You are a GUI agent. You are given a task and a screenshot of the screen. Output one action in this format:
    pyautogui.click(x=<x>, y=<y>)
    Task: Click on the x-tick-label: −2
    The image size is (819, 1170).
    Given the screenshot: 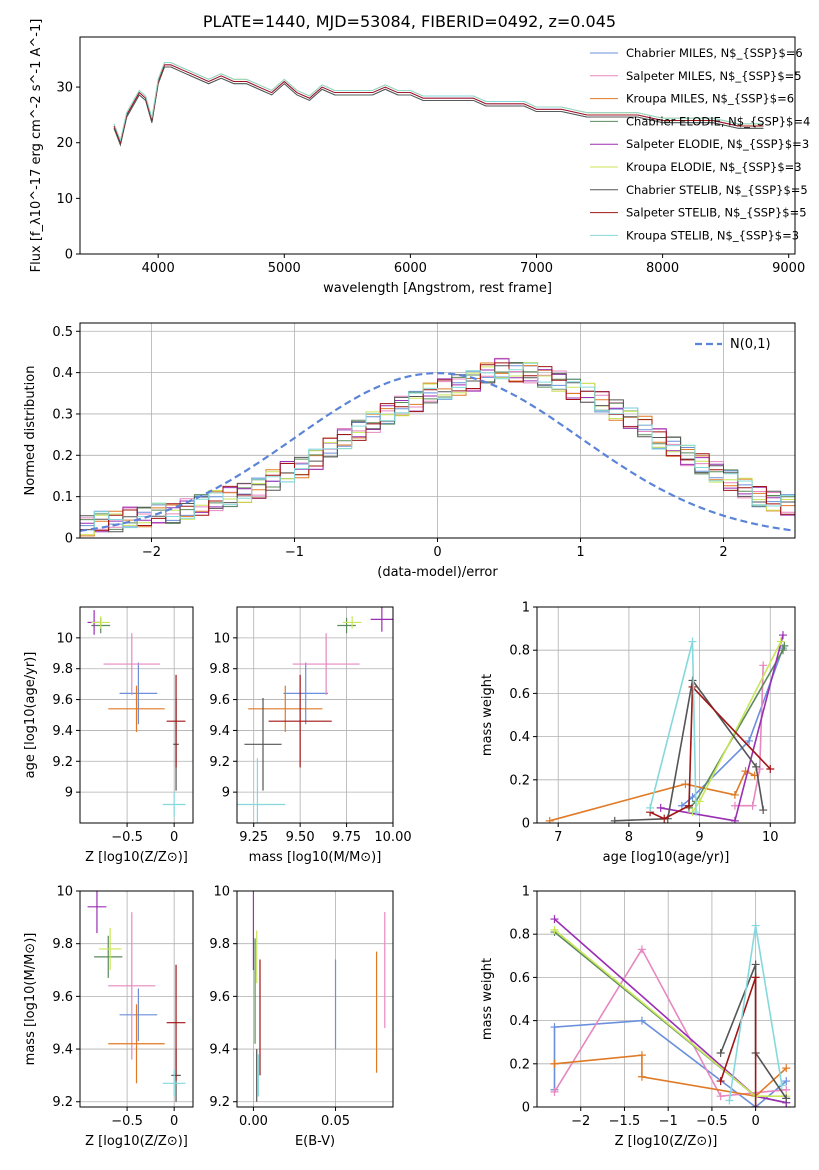 What is the action you would take?
    pyautogui.click(x=151, y=552)
    